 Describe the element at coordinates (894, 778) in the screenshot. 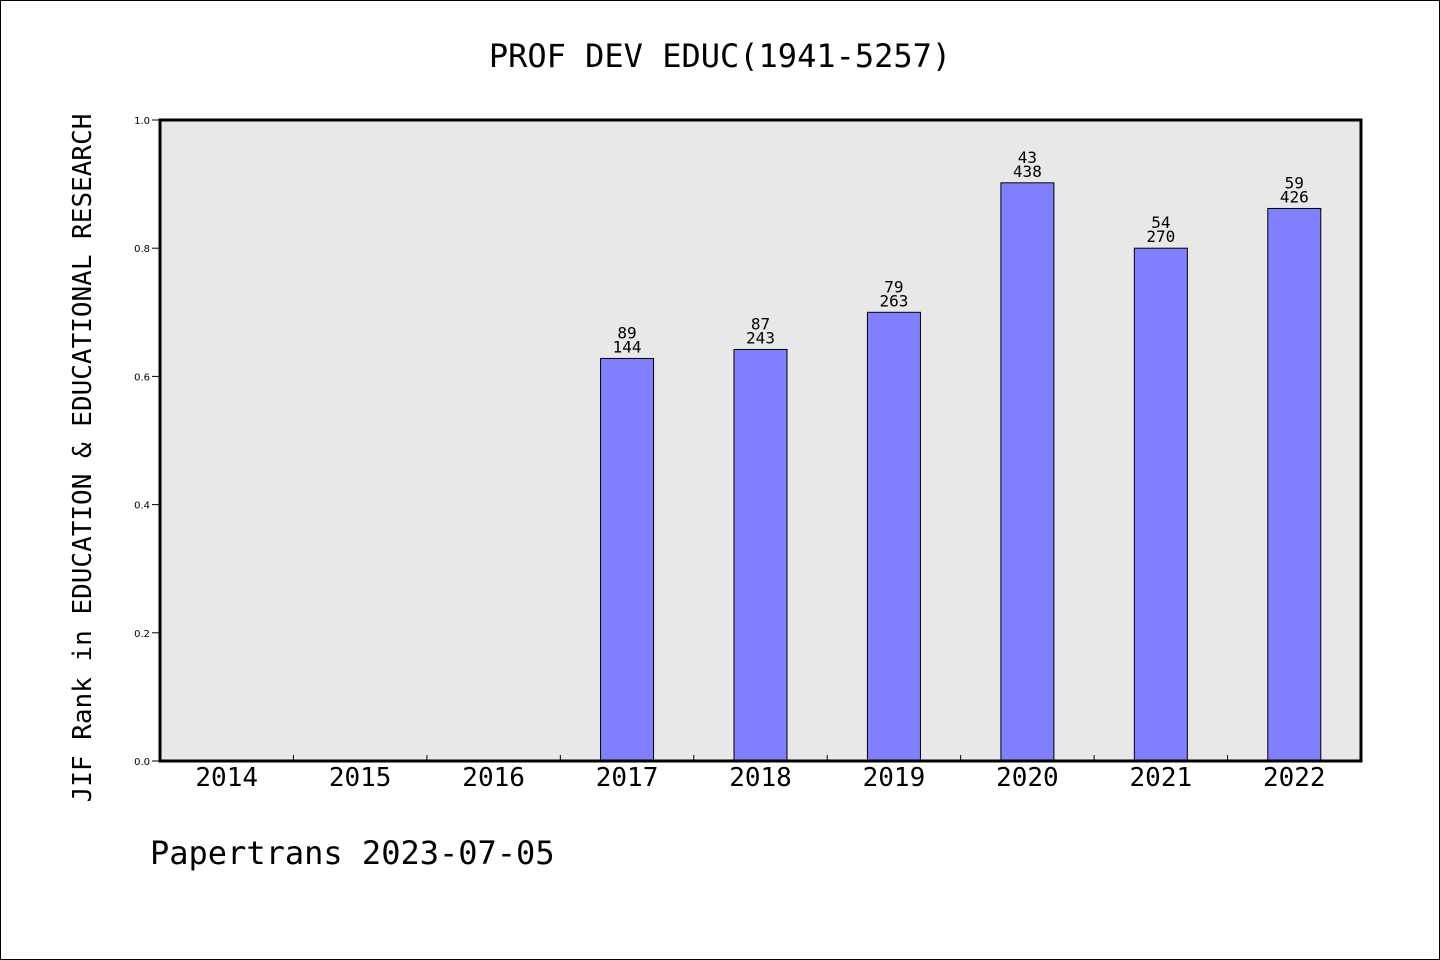

I see `x-tick-label: 2019` at that location.